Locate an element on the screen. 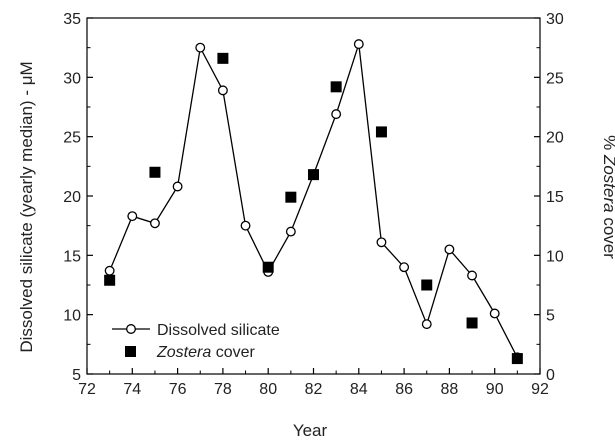 The height and width of the screenshot is (441, 615). y-right-tick-label: 30 is located at coordinates (555, 19).